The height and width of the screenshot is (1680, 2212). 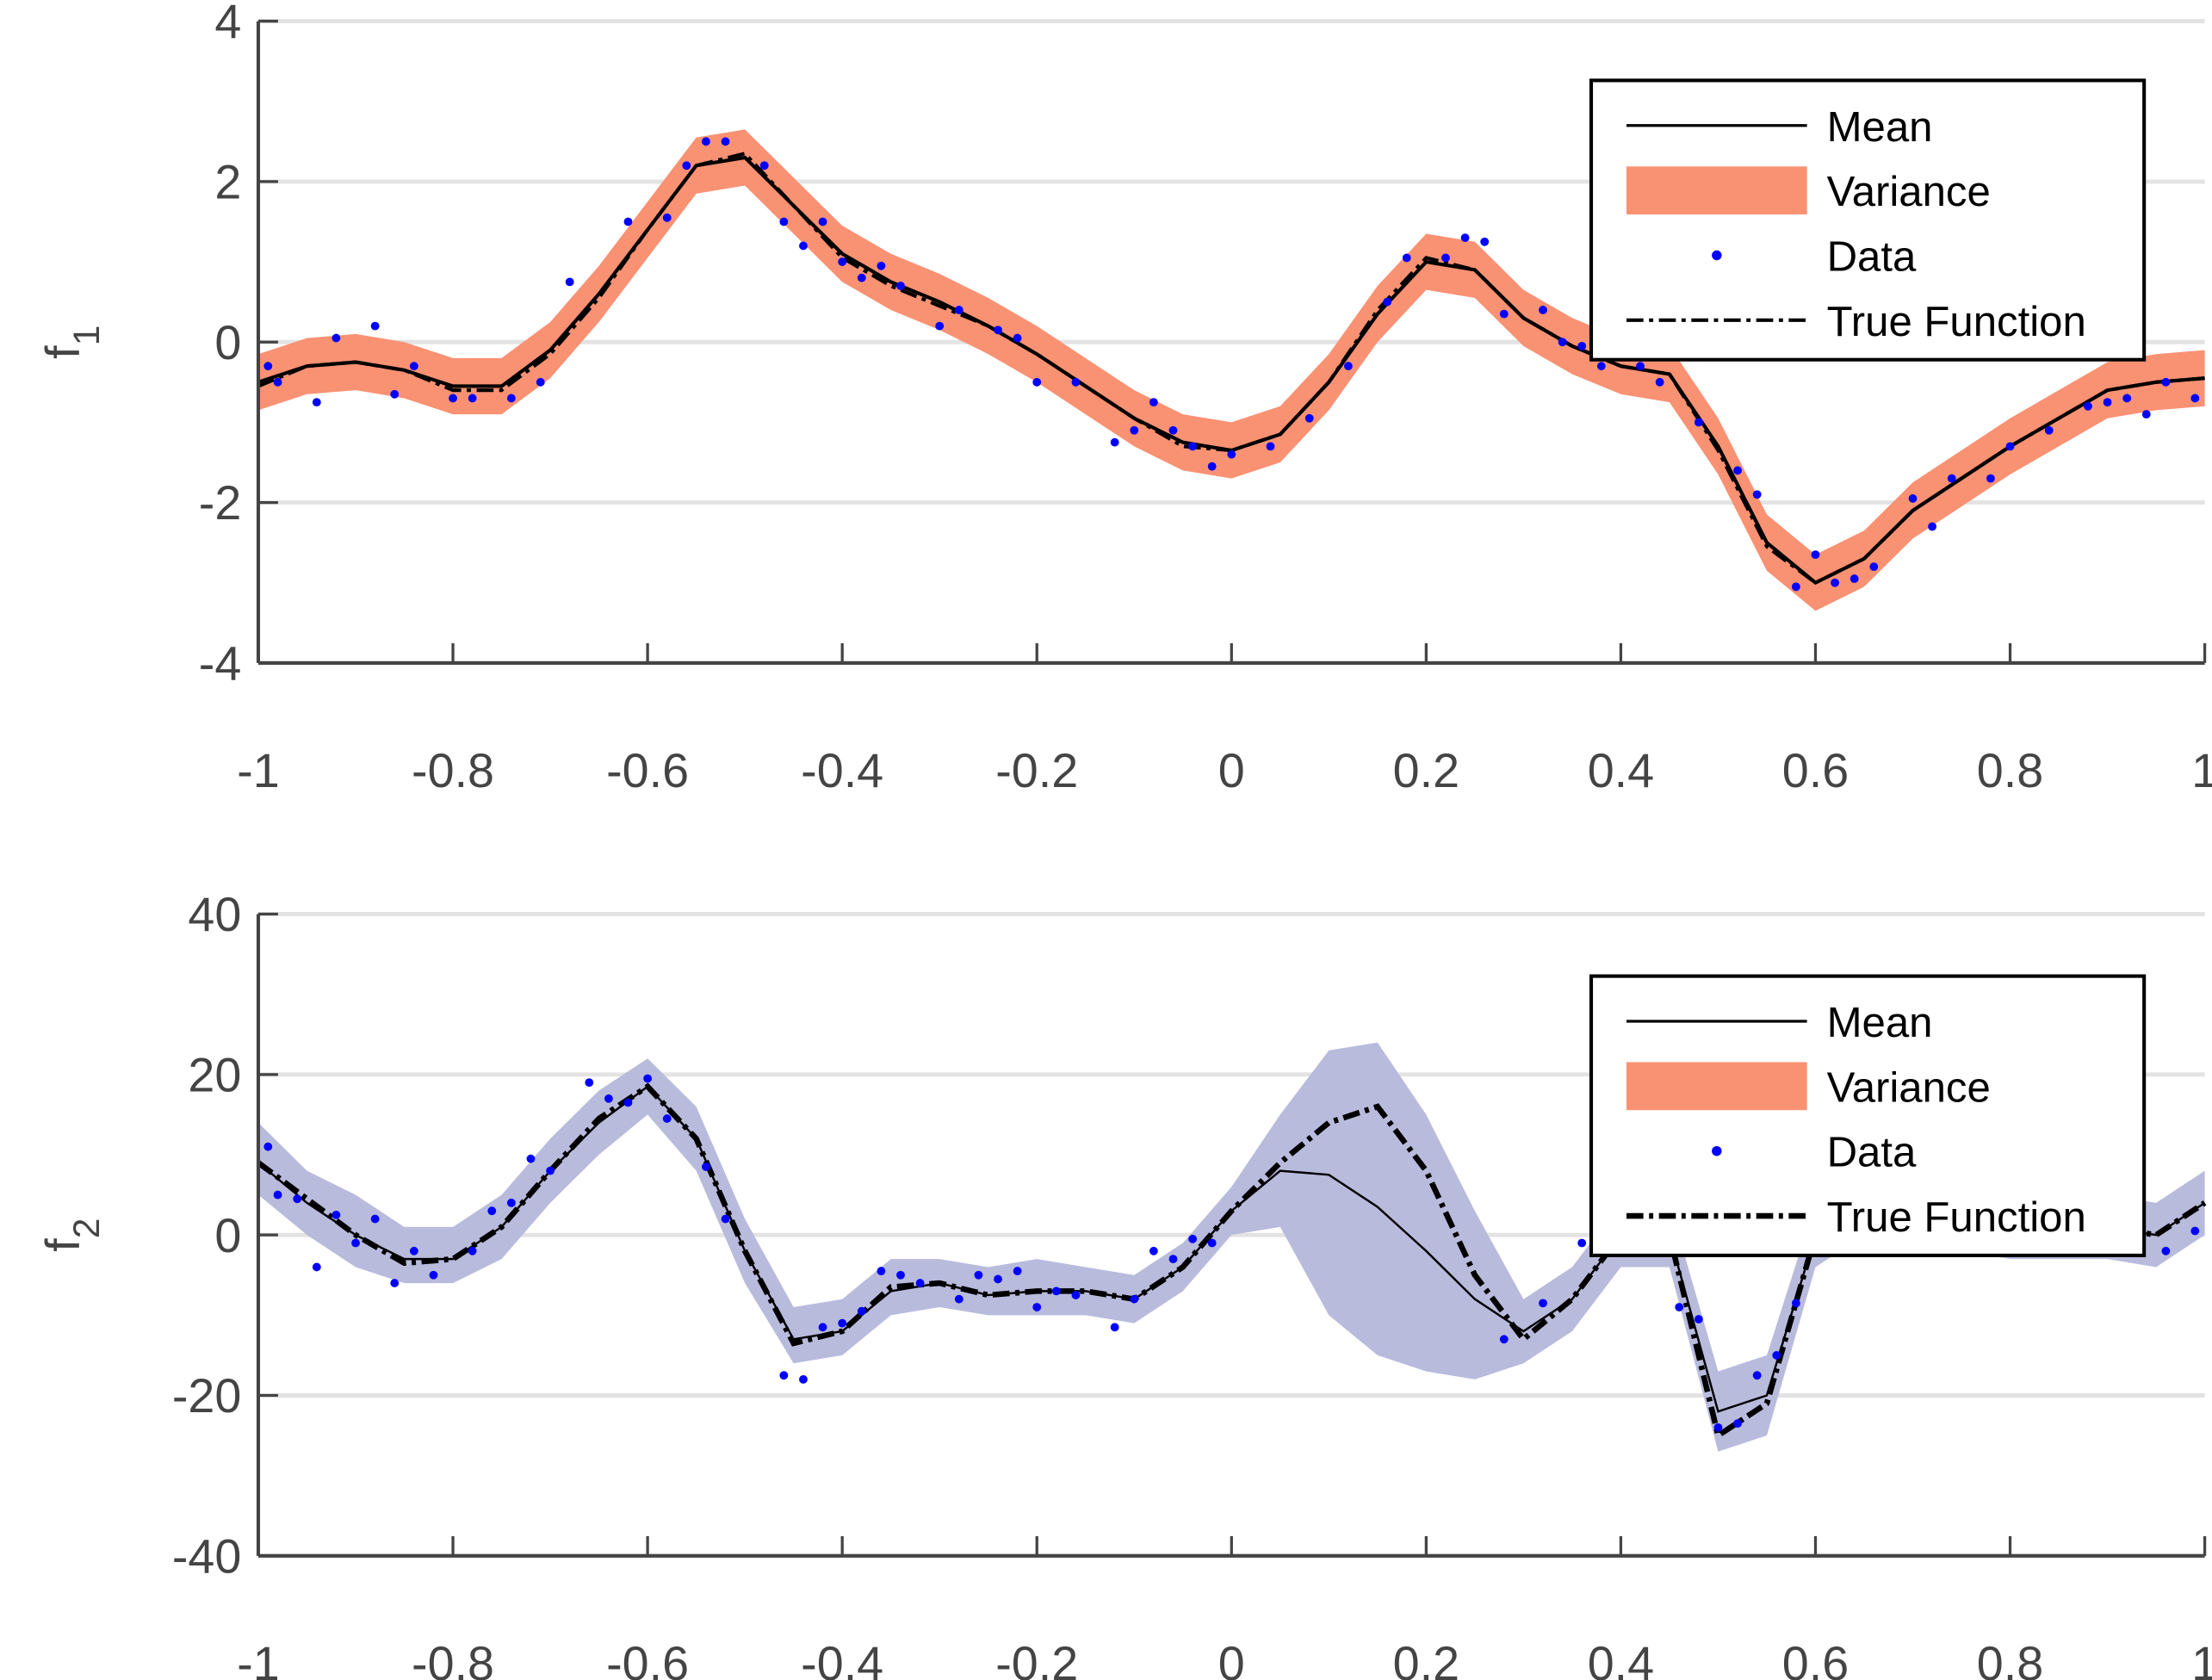 I want to click on y-tick-label: -20, so click(x=206, y=1396).